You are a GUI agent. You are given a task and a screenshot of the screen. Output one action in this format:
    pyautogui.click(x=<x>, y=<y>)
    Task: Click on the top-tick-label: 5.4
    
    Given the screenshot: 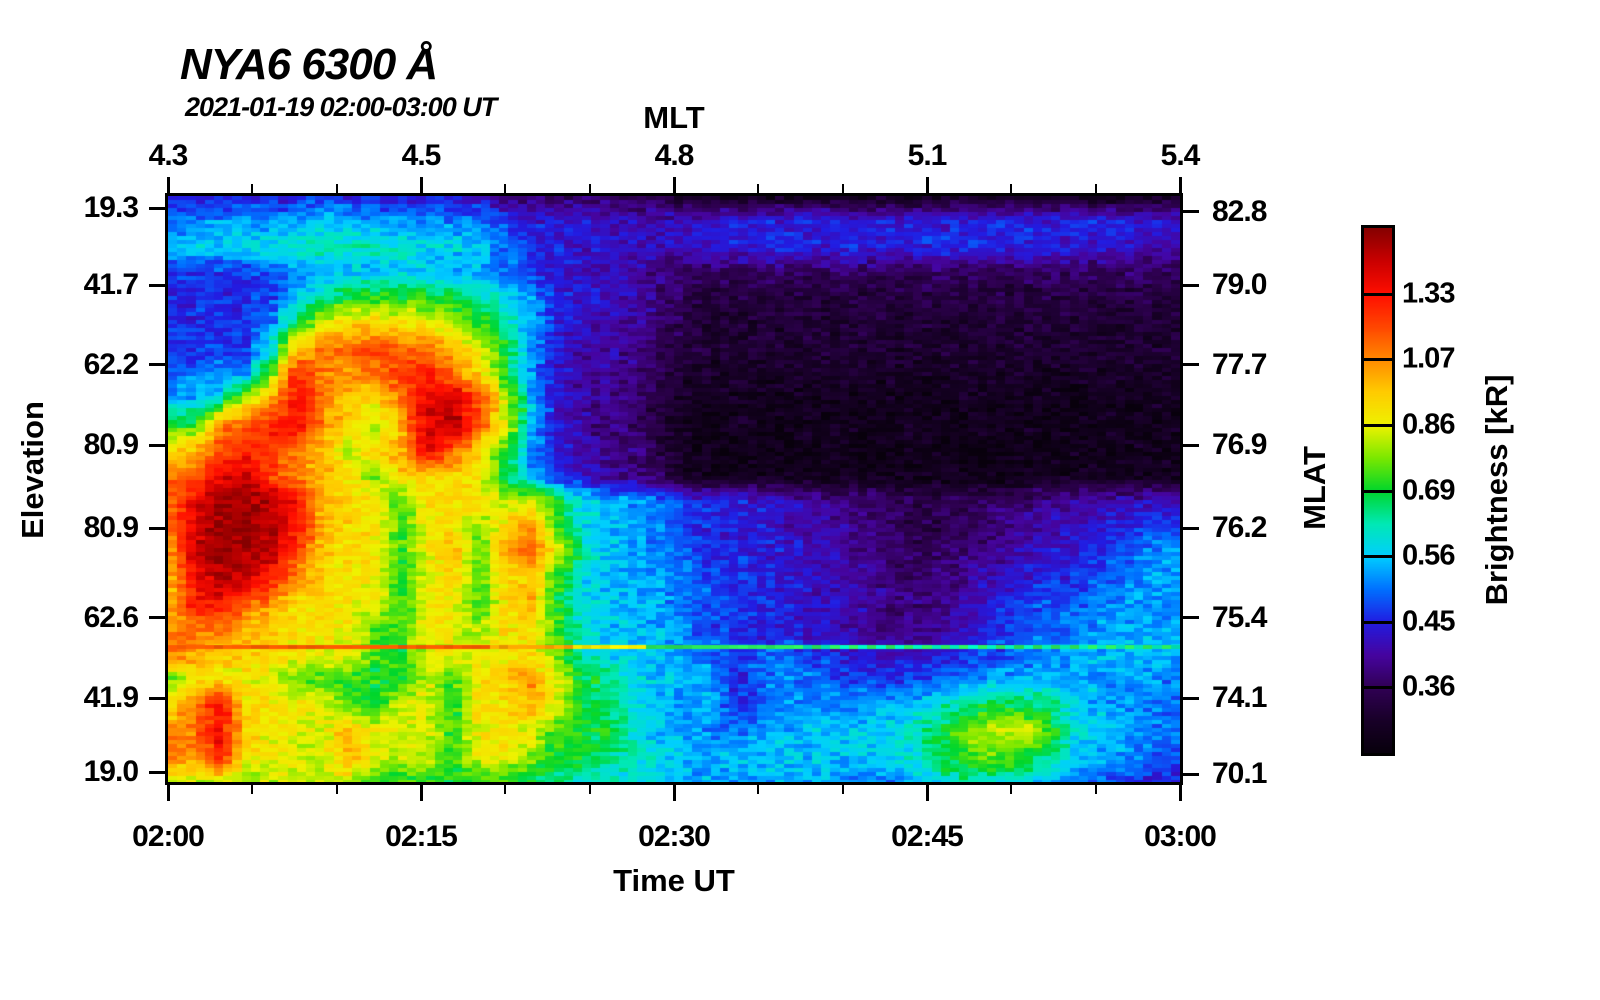 What is the action you would take?
    pyautogui.click(x=1180, y=155)
    